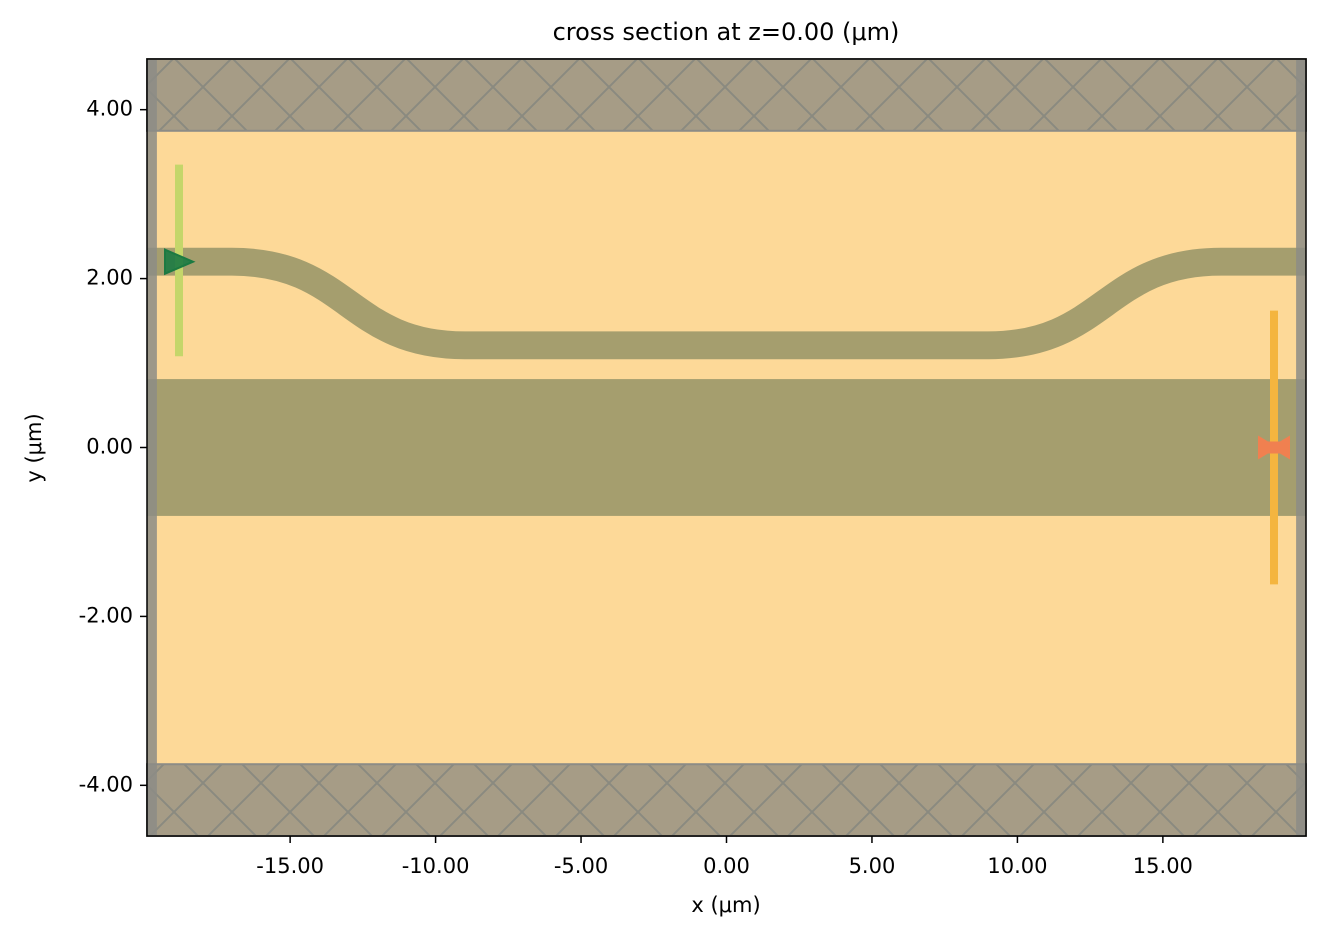 The width and height of the screenshot is (1324, 944). I want to click on monitor-marker, so click(1273, 447).